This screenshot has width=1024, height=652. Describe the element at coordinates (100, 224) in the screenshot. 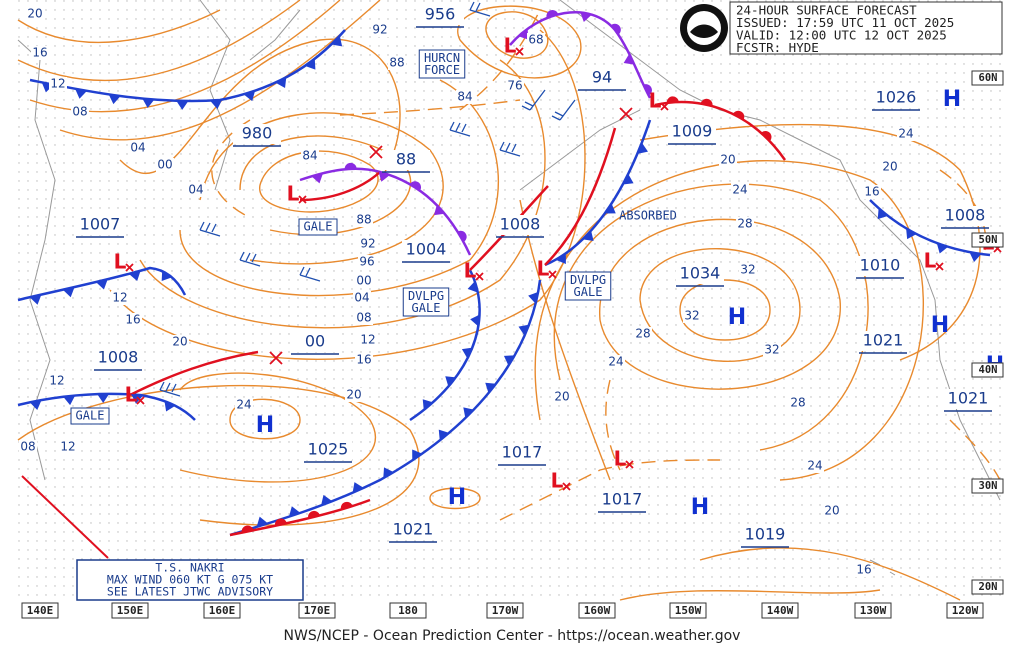

I see `pressure-value: 1007` at that location.